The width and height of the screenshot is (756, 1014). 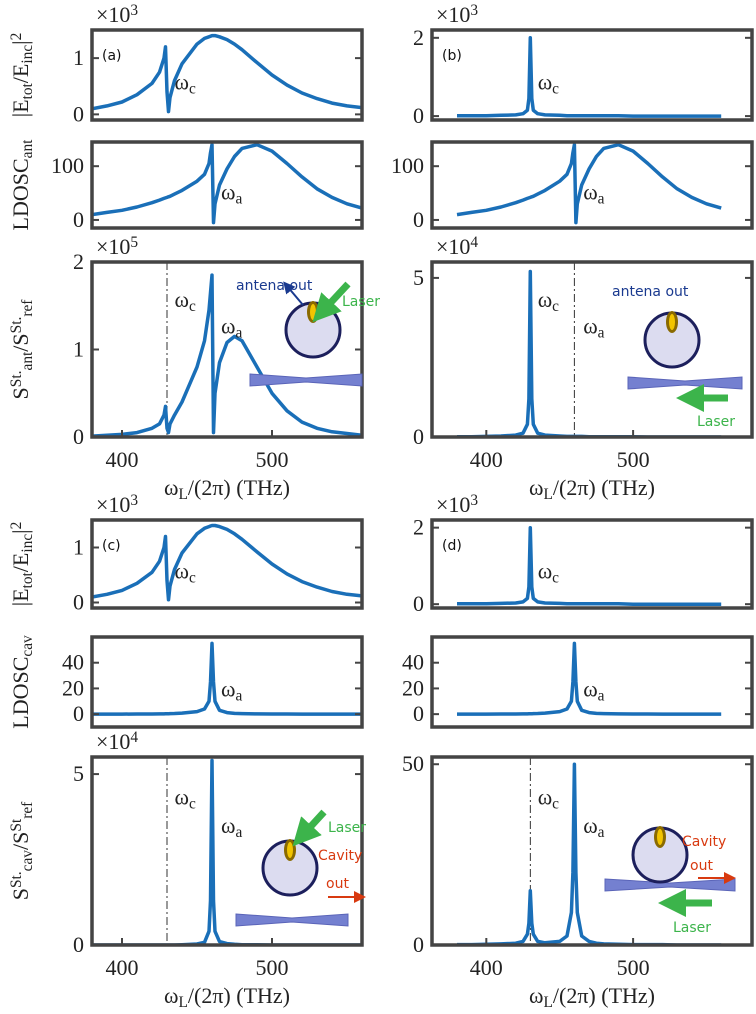 I want to click on x-tick-label: 500, so click(x=633, y=967).